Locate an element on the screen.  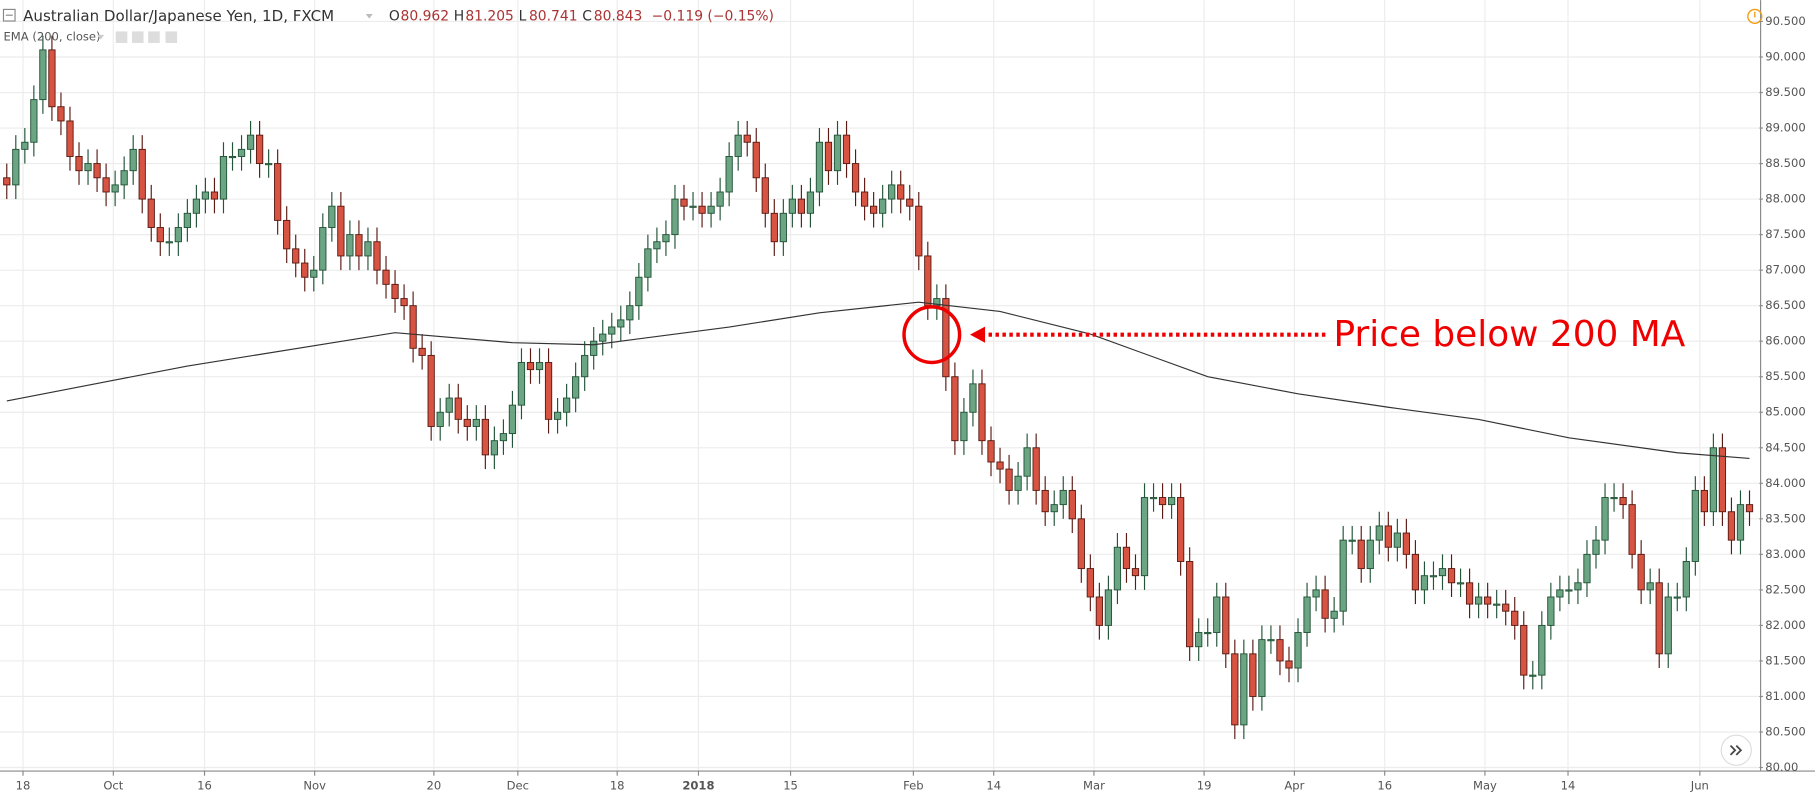
x-tick-label: Apr is located at coordinates (1294, 786).